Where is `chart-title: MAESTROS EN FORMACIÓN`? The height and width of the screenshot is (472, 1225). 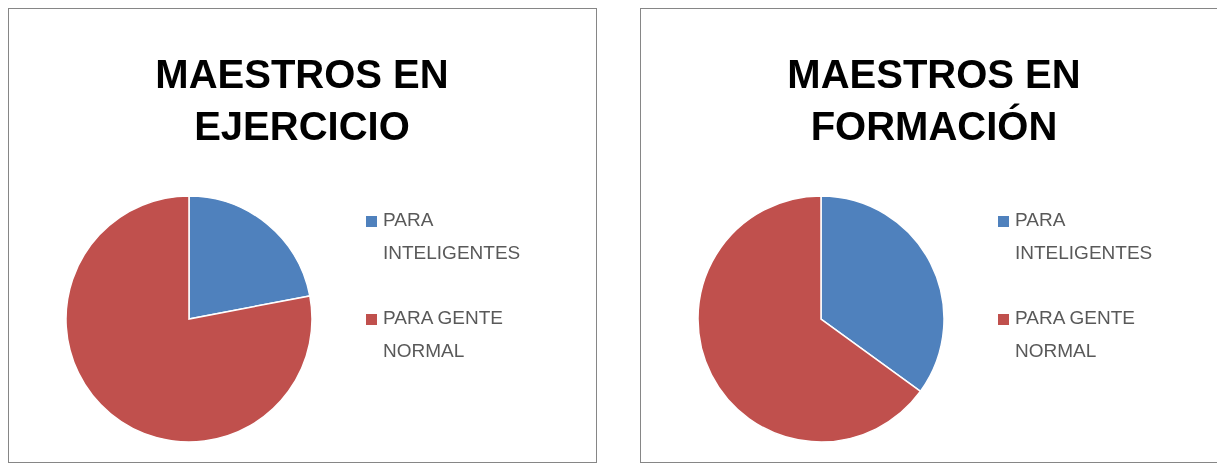 chart-title: MAESTROS EN FORMACIÓN is located at coordinates (934, 100).